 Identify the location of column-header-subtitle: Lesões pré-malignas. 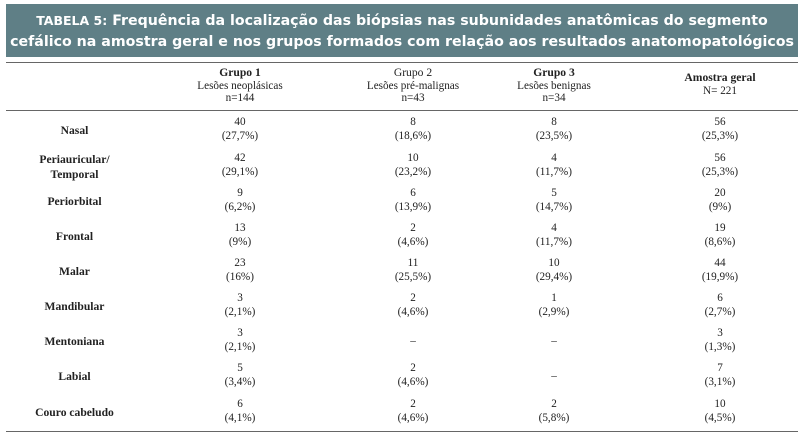
(413, 85).